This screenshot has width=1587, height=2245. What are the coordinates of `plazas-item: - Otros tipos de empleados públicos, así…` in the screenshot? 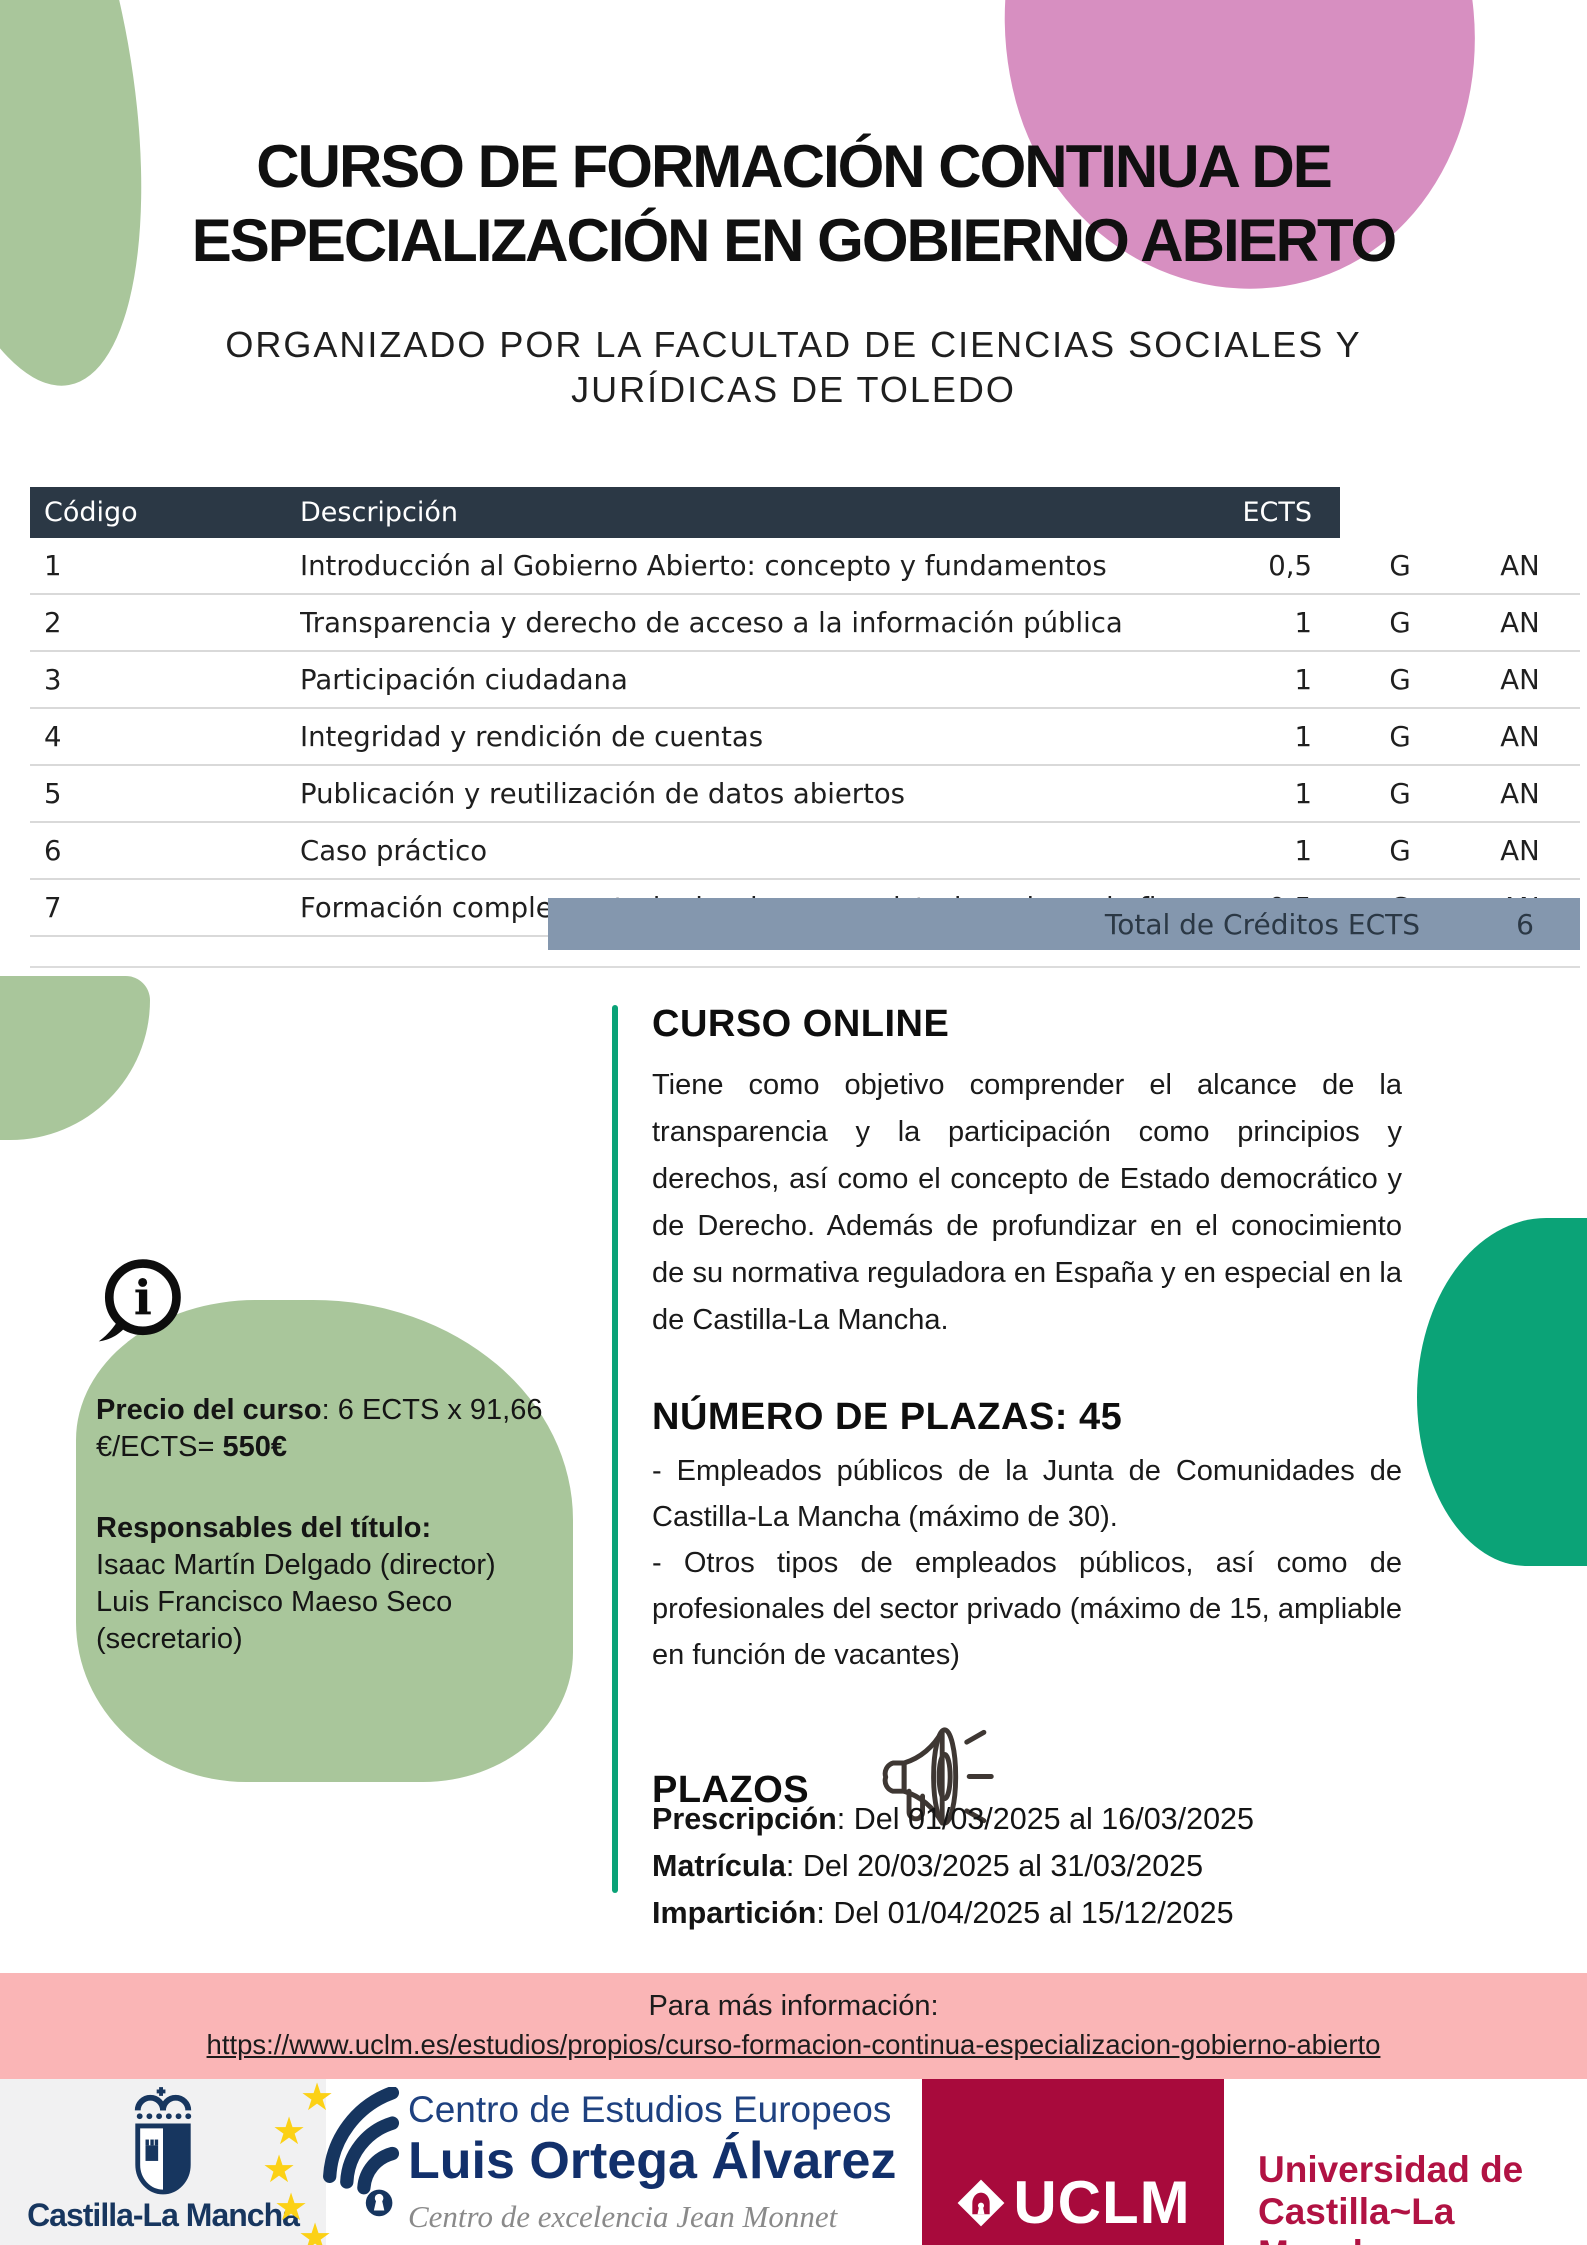 It's located at (1027, 1609).